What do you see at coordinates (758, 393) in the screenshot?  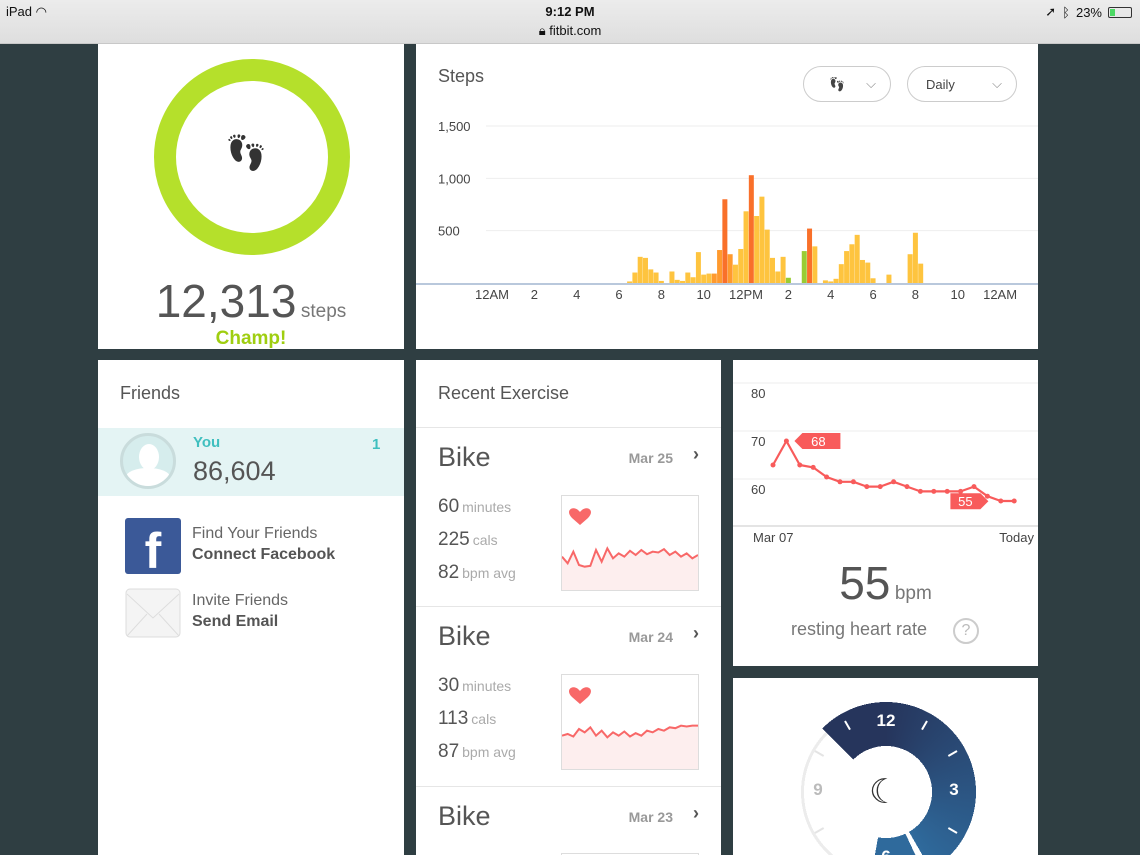 I see `y-tick-label: 80` at bounding box center [758, 393].